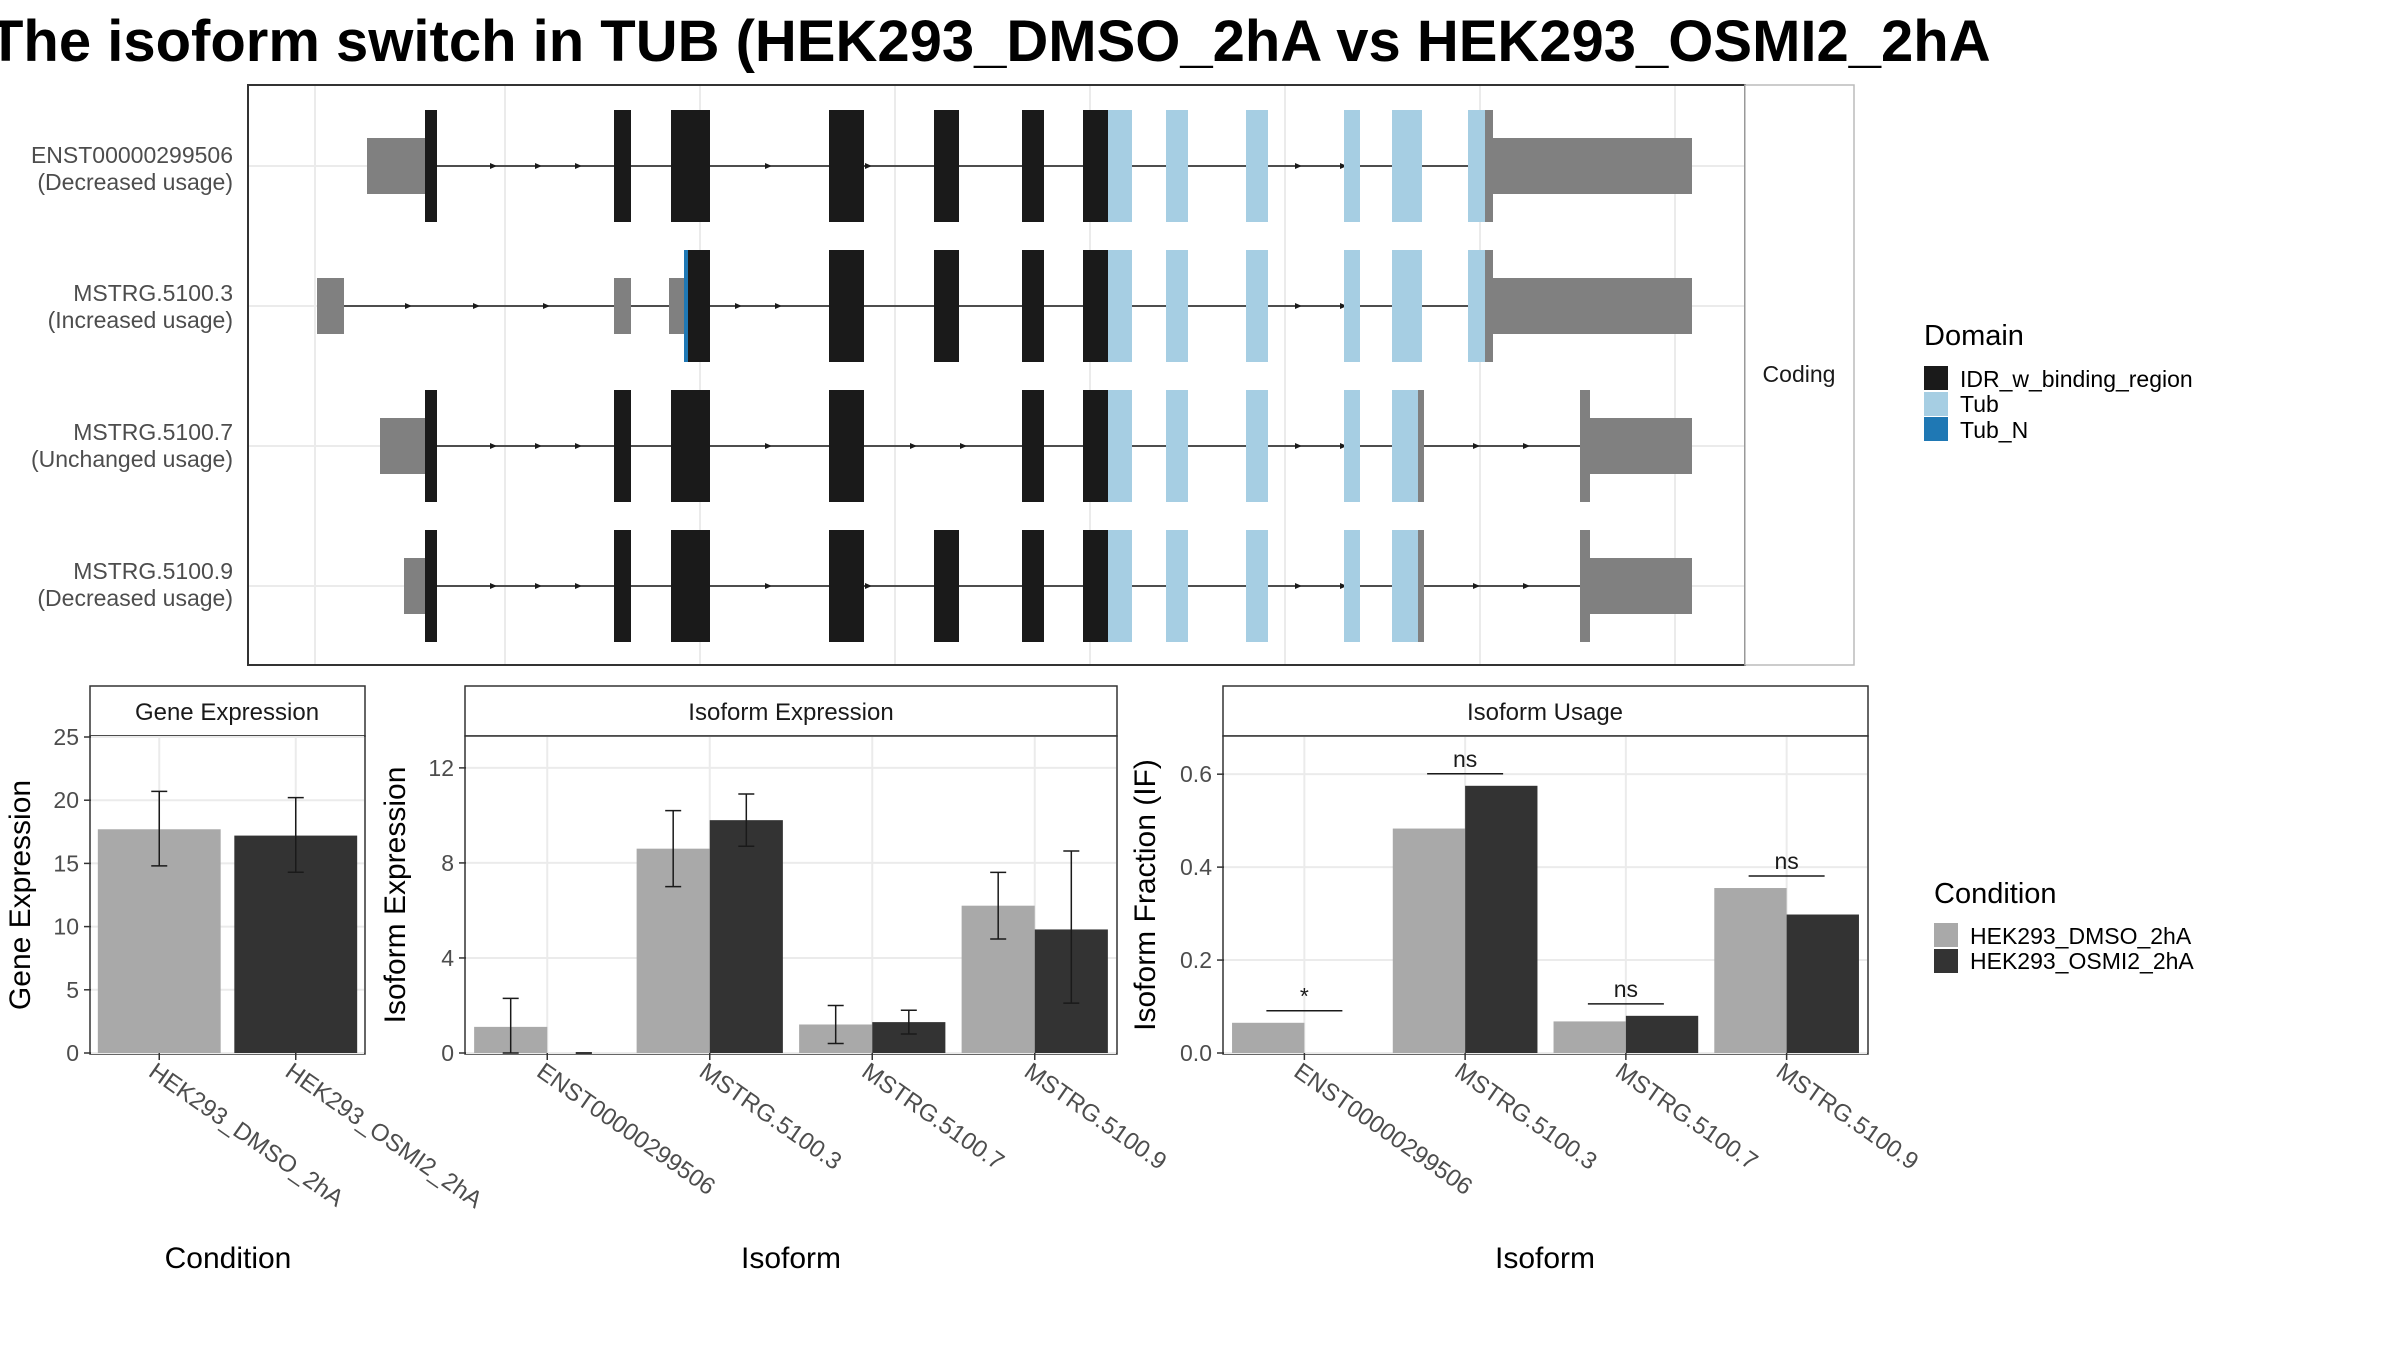  I want to click on x-tick-label: ENST00000299506, so click(626, 1129).